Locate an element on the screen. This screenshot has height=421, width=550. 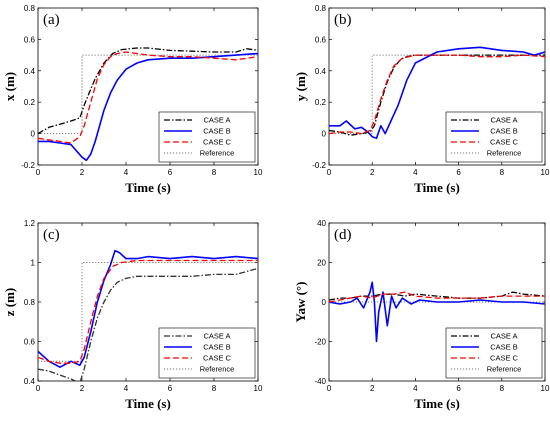
y-axis-label: y (m) is located at coordinates (300, 86).